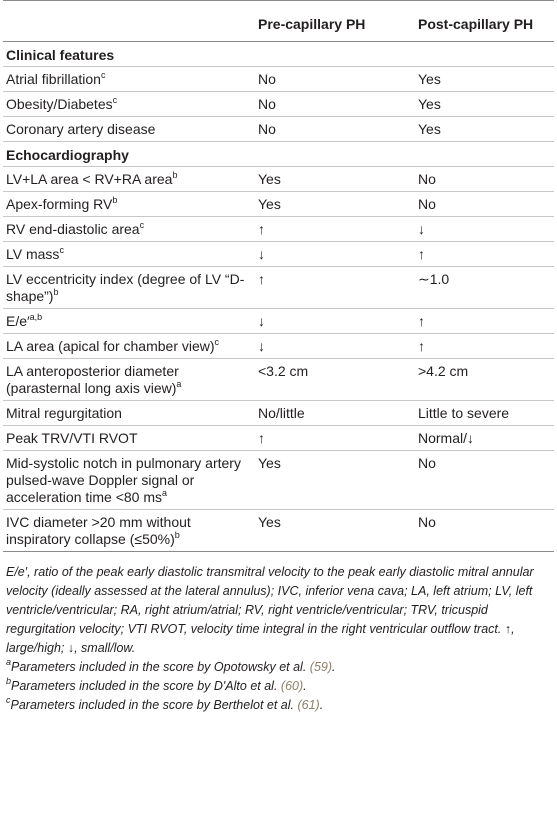 The image size is (557, 828). I want to click on post-capillary-cell: Little to severe, so click(484, 413).